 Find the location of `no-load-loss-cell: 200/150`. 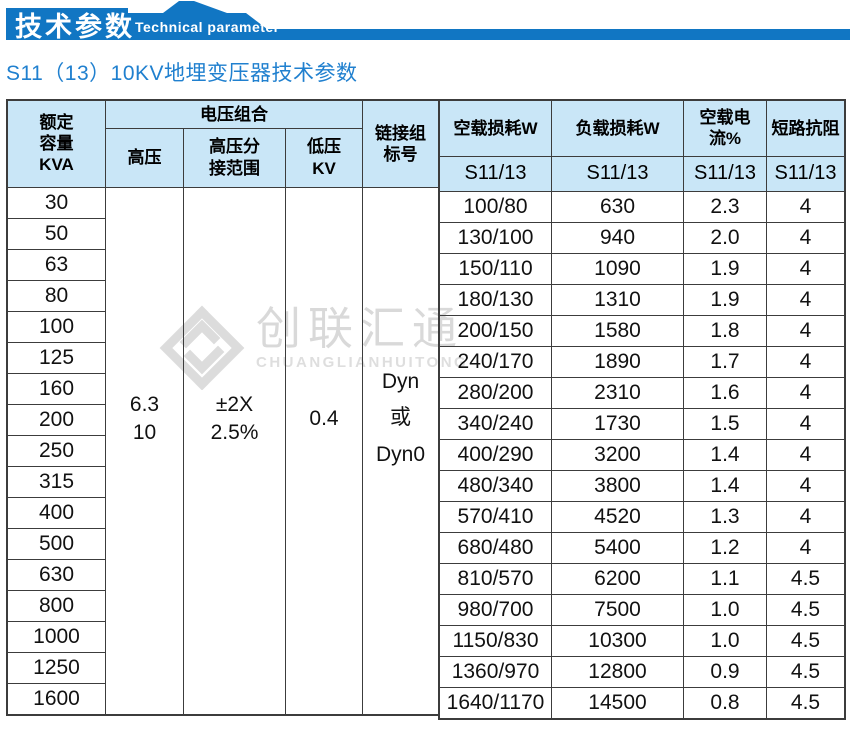

no-load-loss-cell: 200/150 is located at coordinates (495, 330).